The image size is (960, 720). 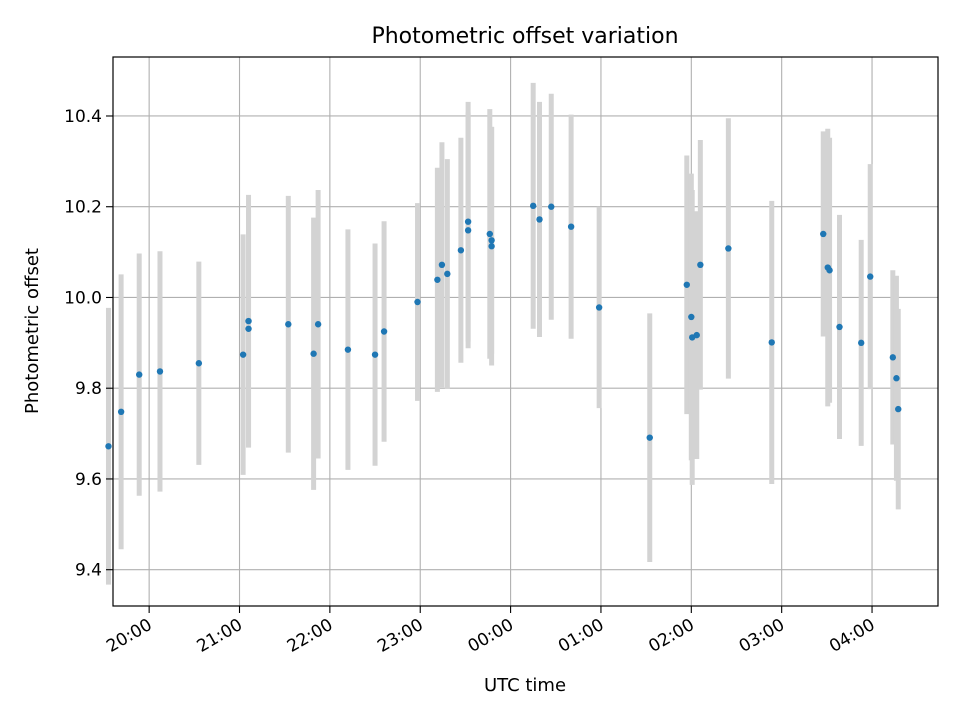 I want to click on y-tick-label: 10.2, so click(x=83, y=208).